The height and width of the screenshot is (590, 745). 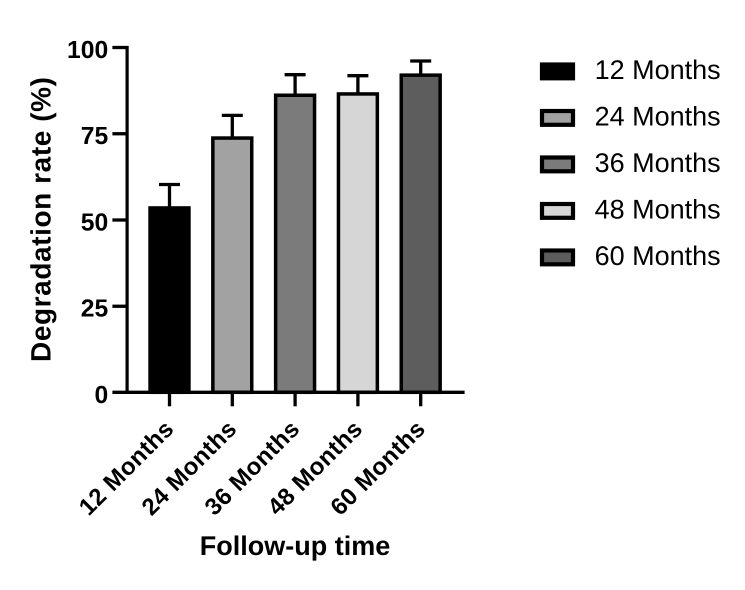 What do you see at coordinates (95, 136) in the screenshot?
I see `svg-text: 75` at bounding box center [95, 136].